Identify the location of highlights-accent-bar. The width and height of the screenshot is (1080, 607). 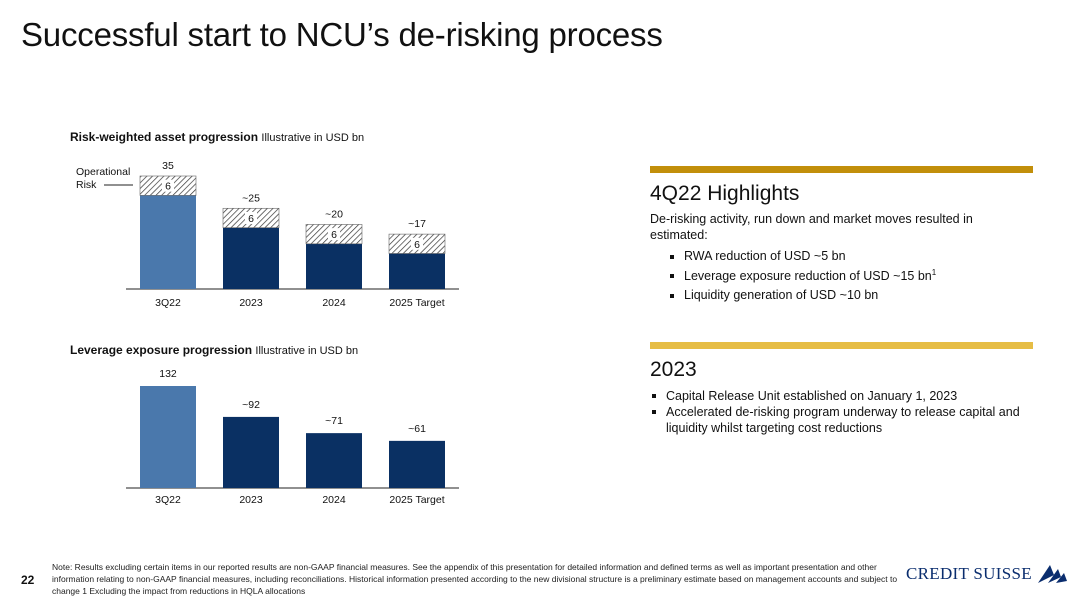
(841, 169).